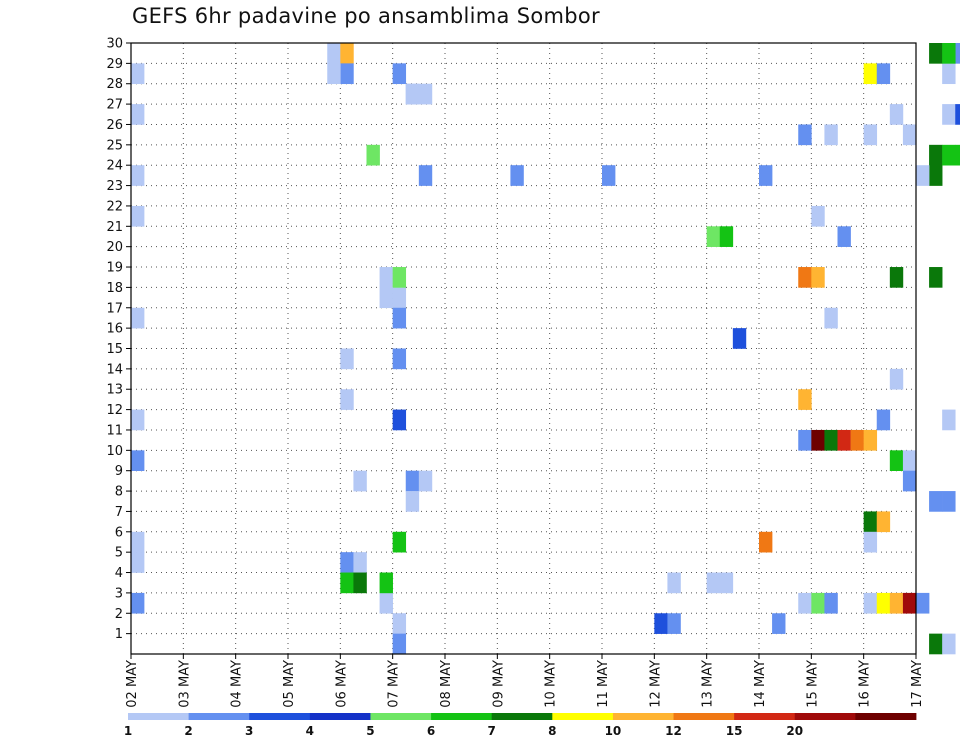  What do you see at coordinates (119, 512) in the screenshot?
I see `y-tick-label: 7` at bounding box center [119, 512].